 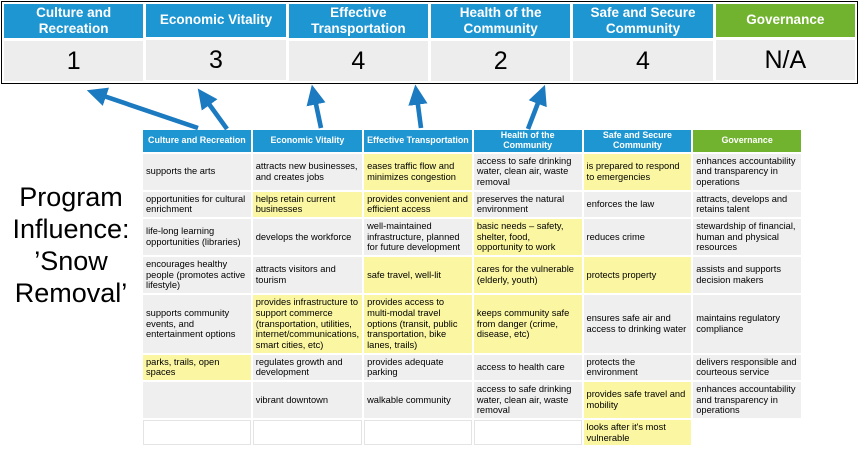 What do you see at coordinates (527, 367) in the screenshot?
I see `matrix-cell: access to health care` at bounding box center [527, 367].